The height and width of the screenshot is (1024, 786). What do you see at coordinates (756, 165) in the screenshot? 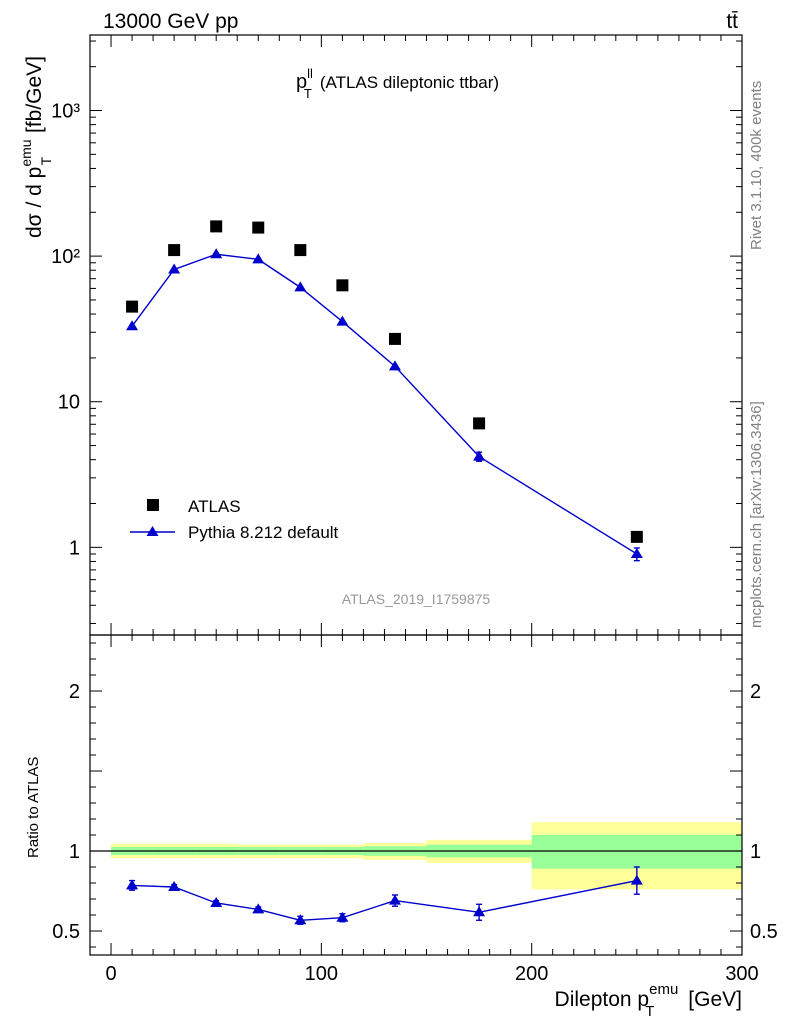
I see `rivet-version-label: Rivet 3.1.10, 400k events` at bounding box center [756, 165].